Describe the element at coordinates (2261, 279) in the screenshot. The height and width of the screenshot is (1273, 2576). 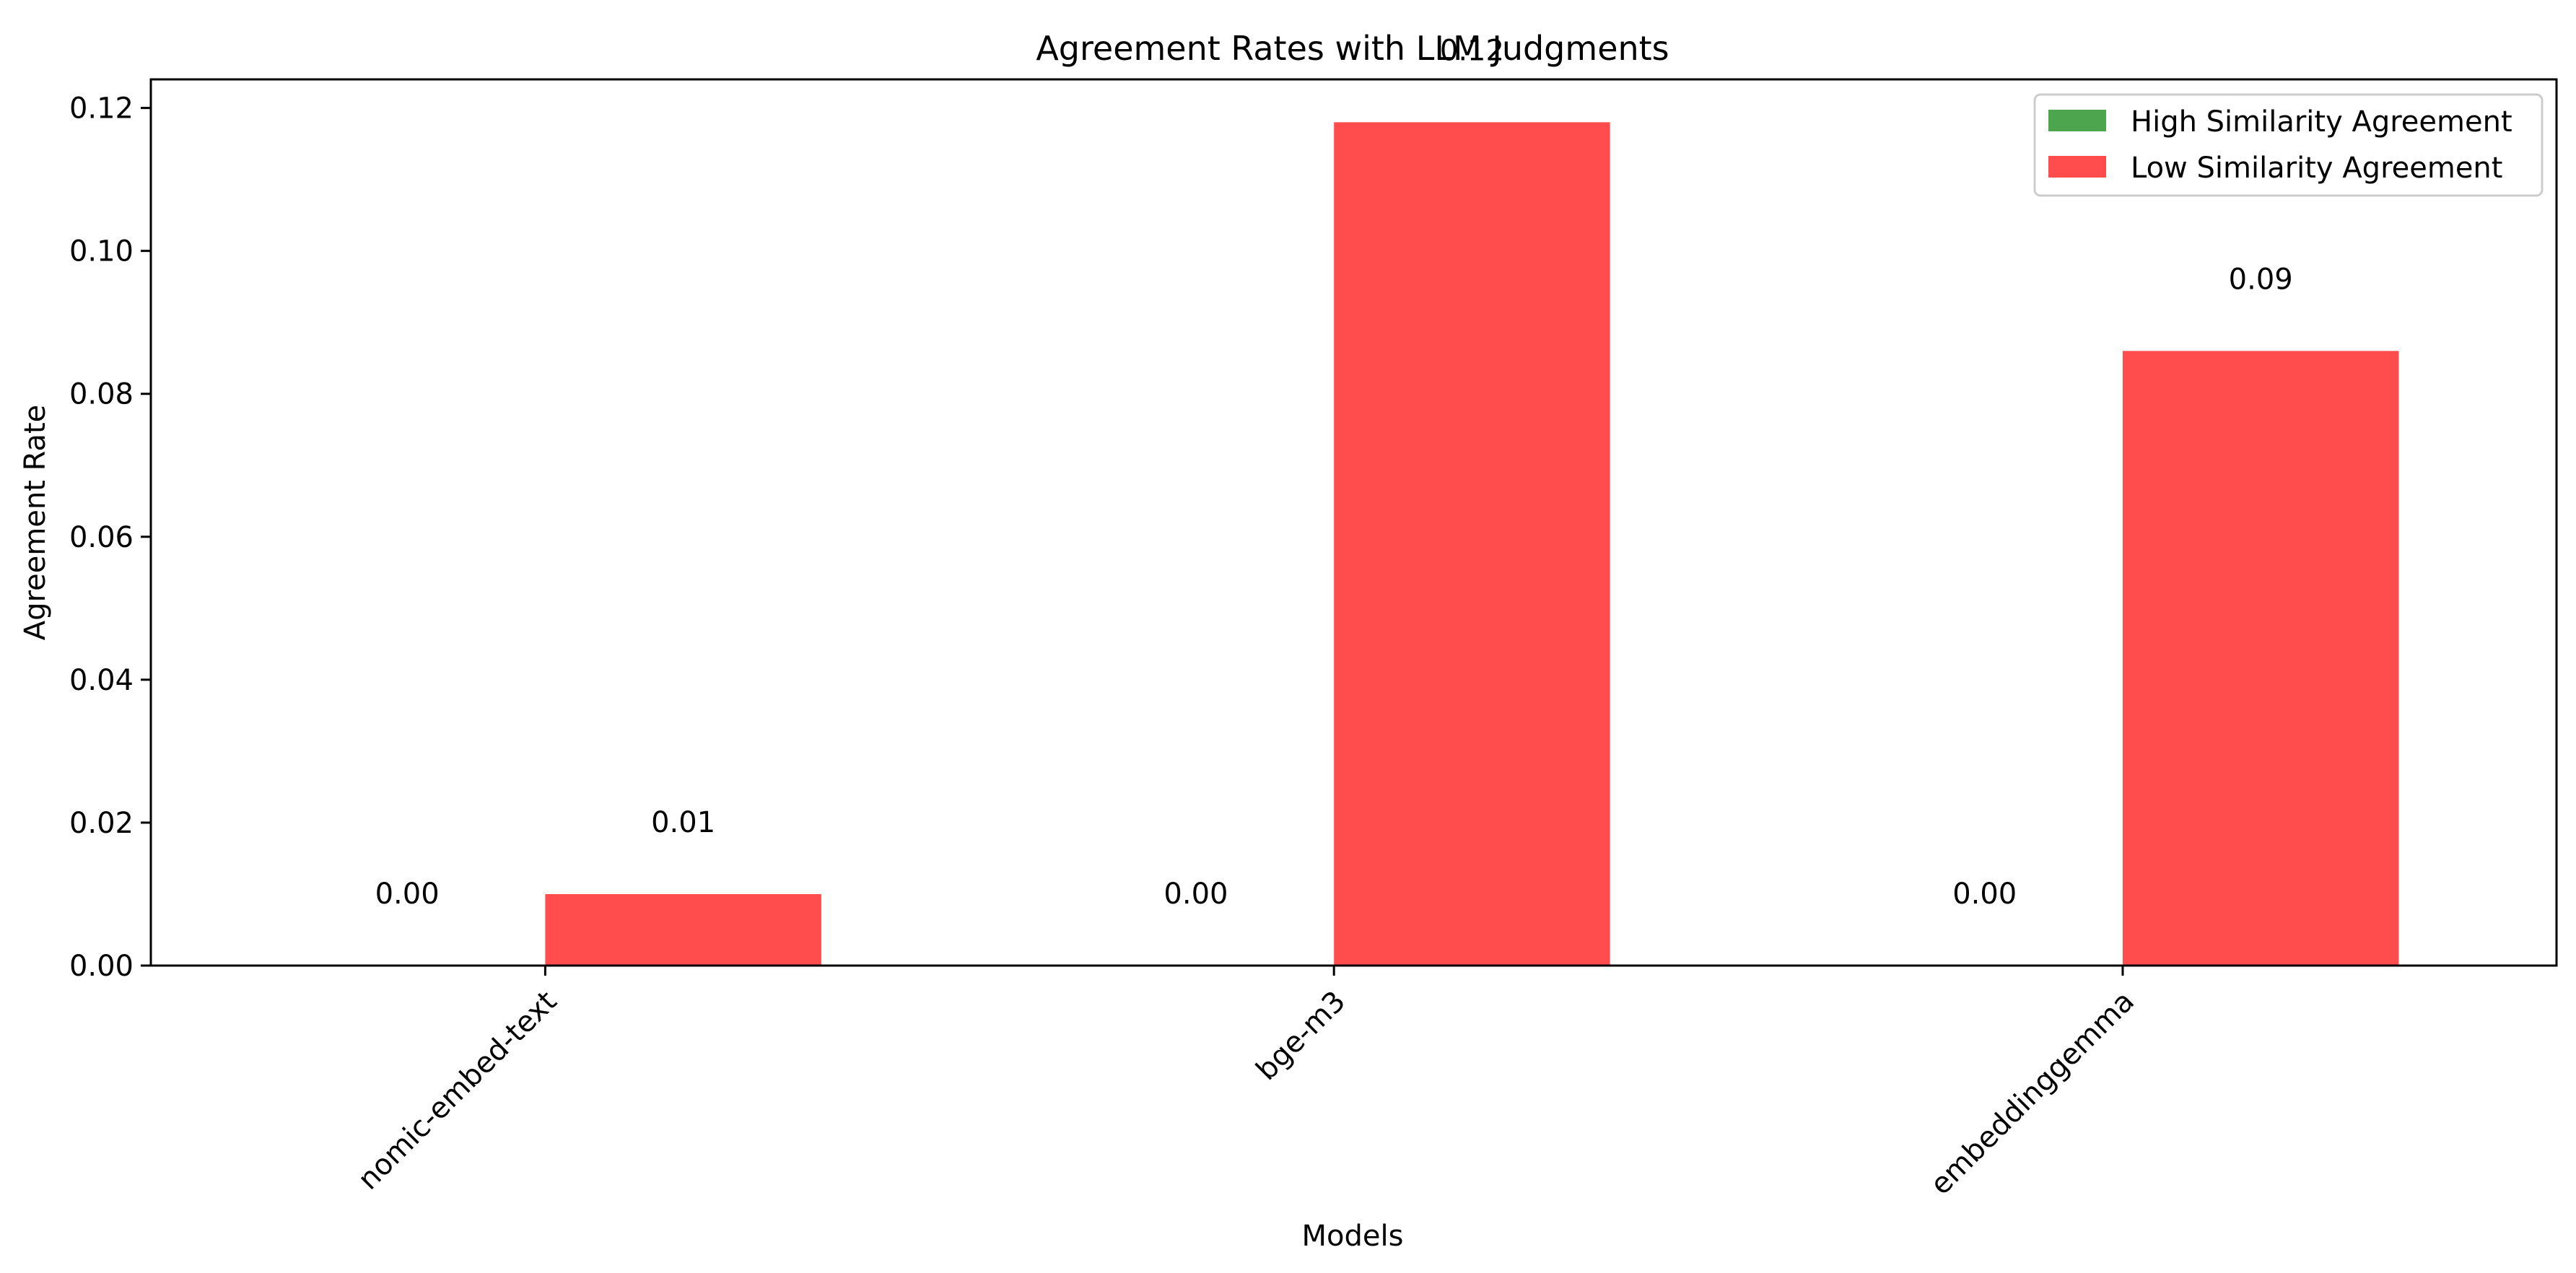
I see `bar-value-label: 0.09` at that location.